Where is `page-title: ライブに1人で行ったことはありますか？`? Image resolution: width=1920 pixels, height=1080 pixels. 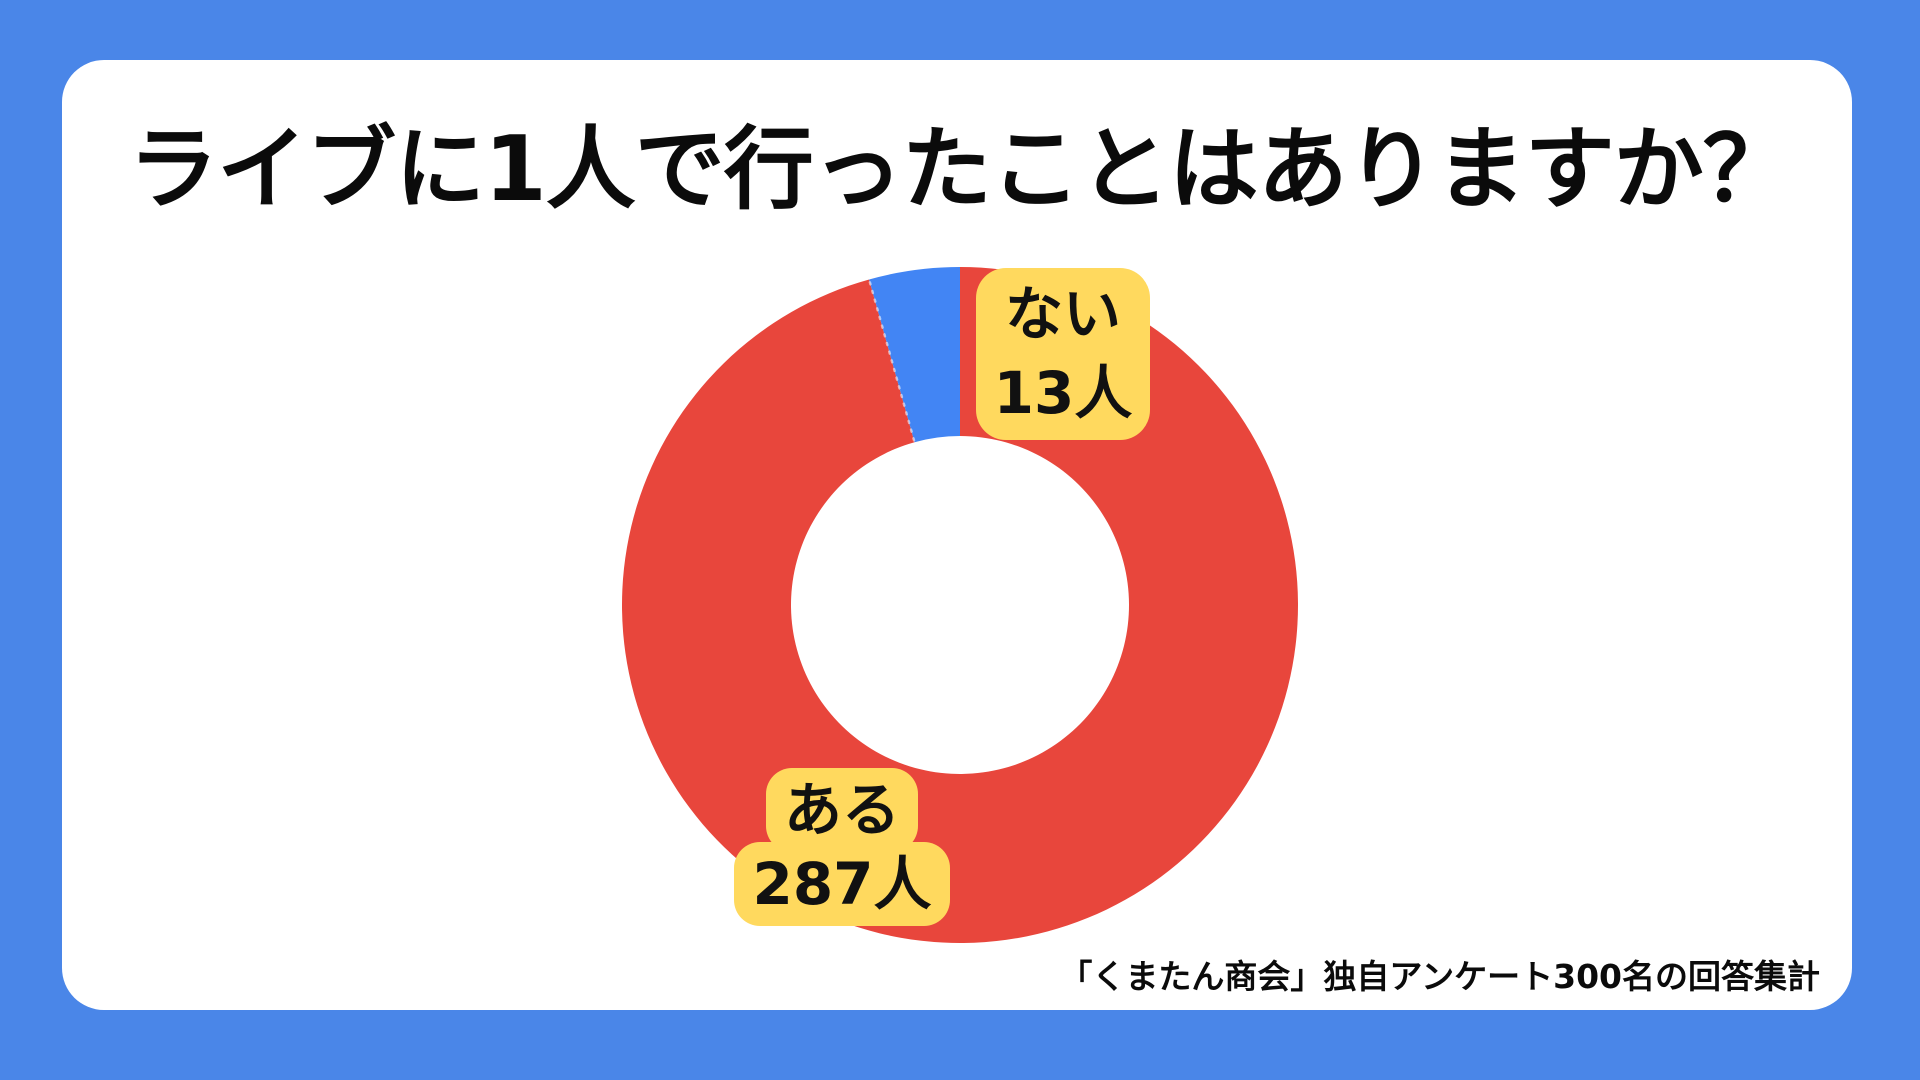 page-title: ライブに1人で行ったことはありますか？ is located at coordinates (960, 169).